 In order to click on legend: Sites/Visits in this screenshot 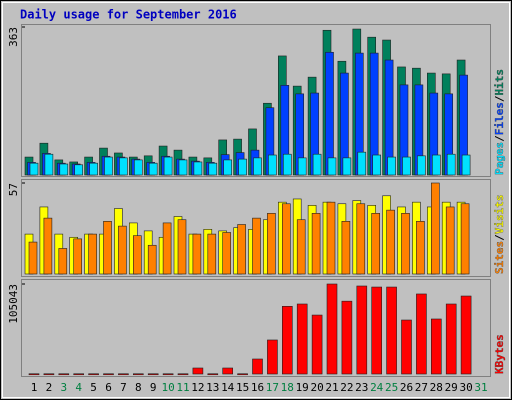, I will do `click(499, 235)`.